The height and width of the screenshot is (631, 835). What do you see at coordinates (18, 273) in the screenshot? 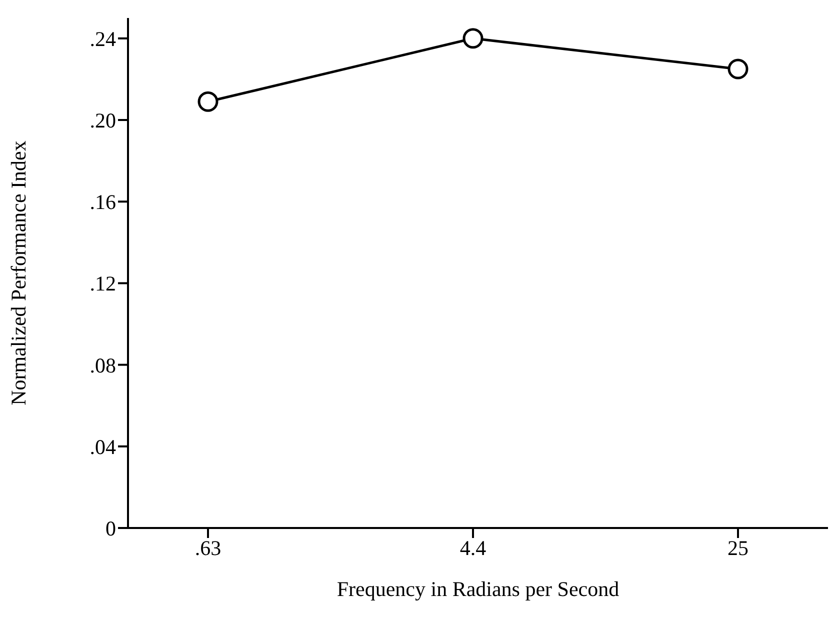
I see `y-axis-title: Normalized Performance Index` at bounding box center [18, 273].